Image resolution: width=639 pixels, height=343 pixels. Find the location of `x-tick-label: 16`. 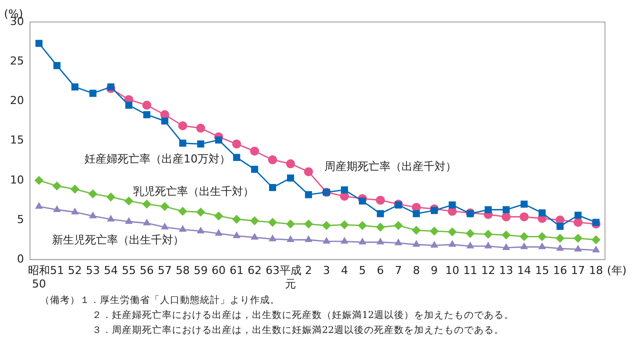

x-tick-label: 16 is located at coordinates (560, 271).